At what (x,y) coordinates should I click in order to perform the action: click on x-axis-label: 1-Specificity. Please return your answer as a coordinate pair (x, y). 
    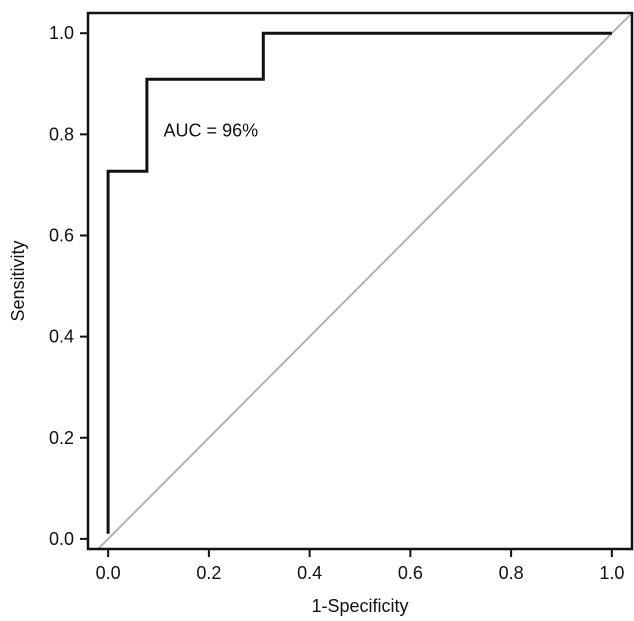
    Looking at the image, I should click on (359, 606).